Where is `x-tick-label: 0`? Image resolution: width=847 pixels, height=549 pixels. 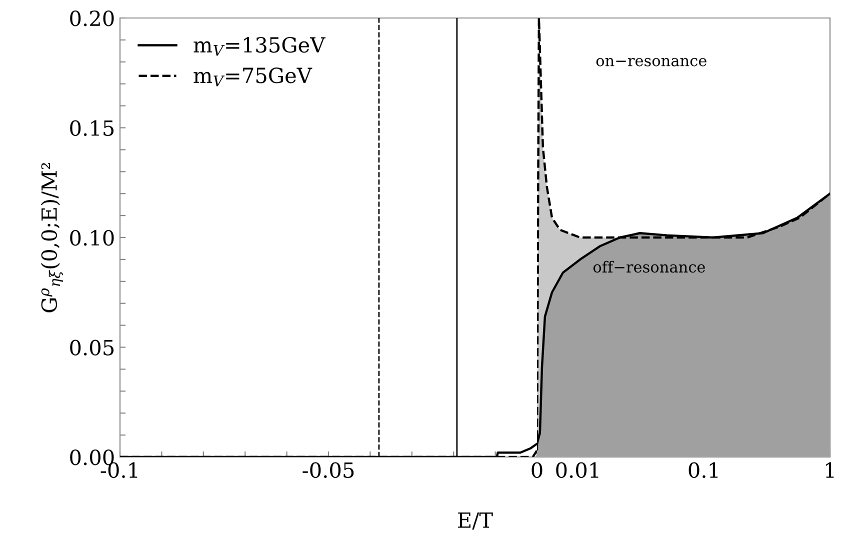
x-tick-label: 0 is located at coordinates (537, 470).